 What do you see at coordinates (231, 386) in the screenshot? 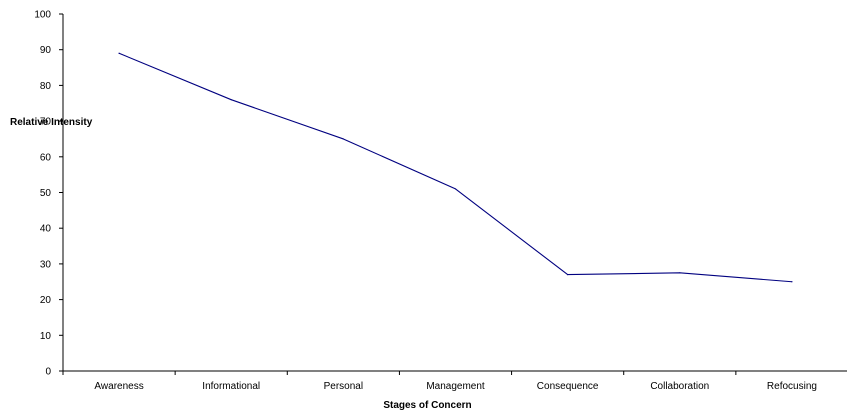
I see `x-category-label: Informational` at bounding box center [231, 386].